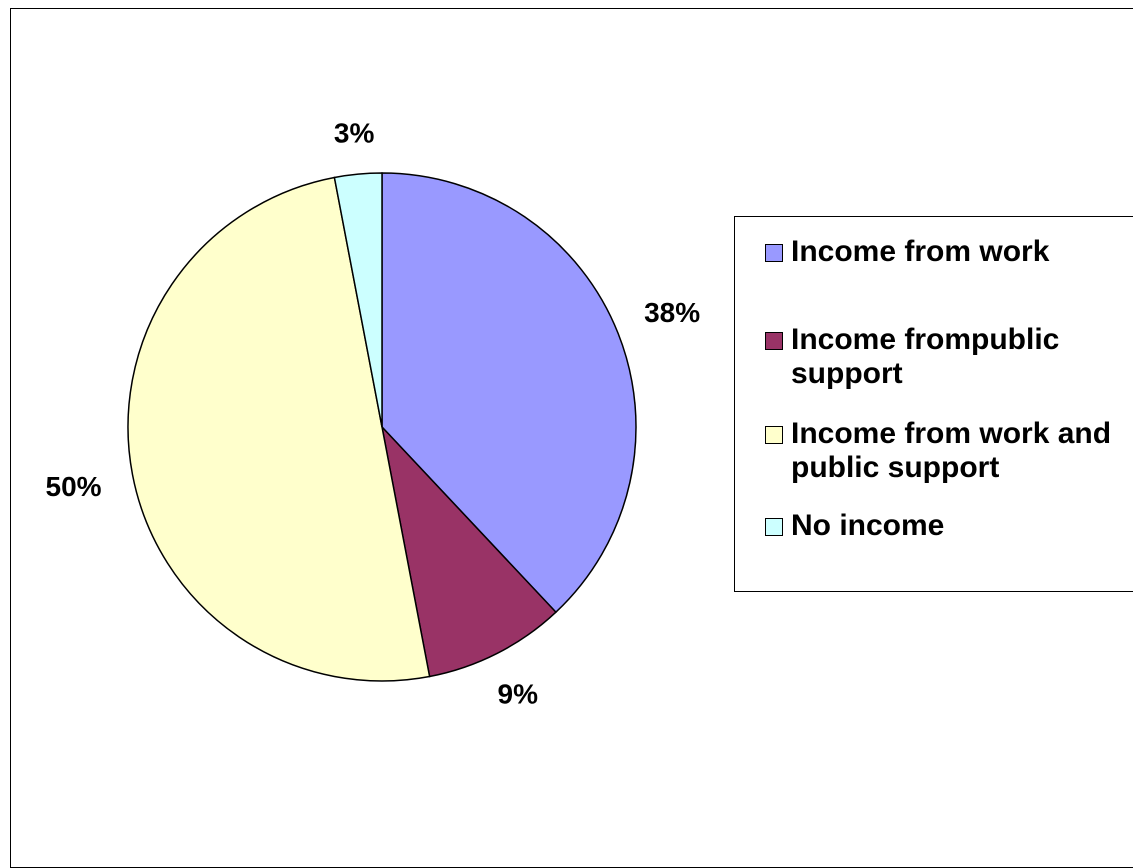 This screenshot has width=1133, height=868. Describe the element at coordinates (948, 526) in the screenshot. I see `legend-item-no-income: No income` at that location.